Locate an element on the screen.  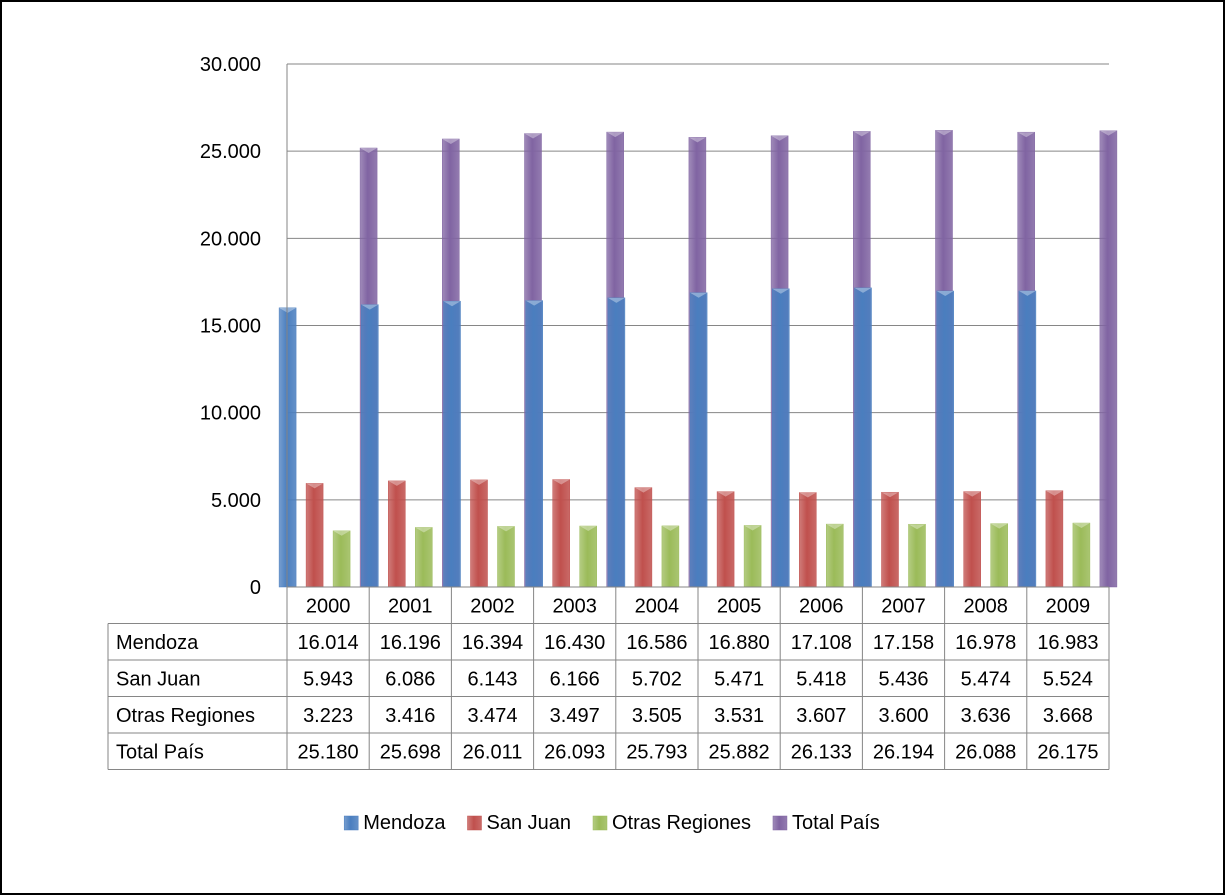
bar-mendoza-2002 is located at coordinates (452, 444).